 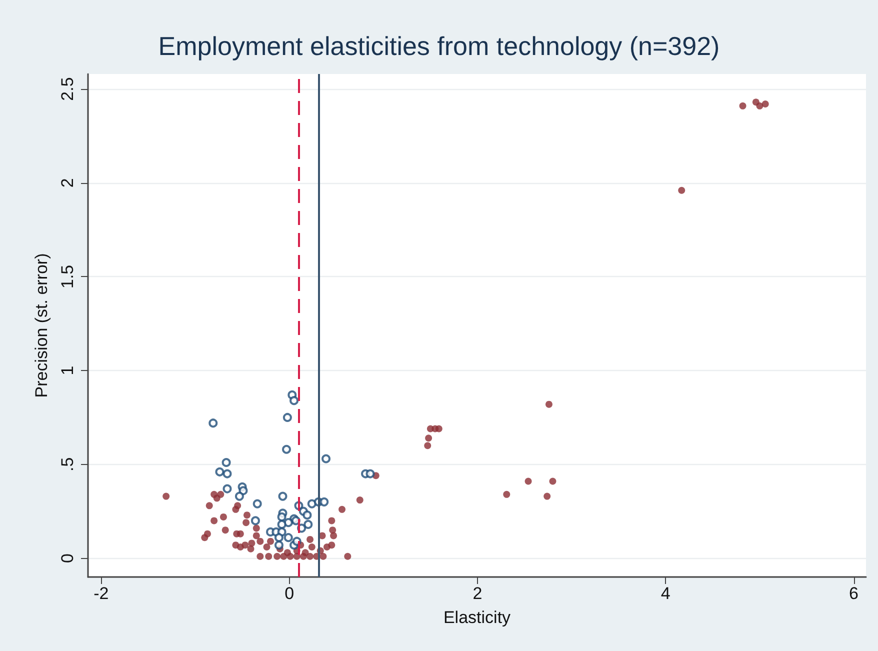 What do you see at coordinates (41, 325) in the screenshot?
I see `y-axis-title: Precision (st. error)` at bounding box center [41, 325].